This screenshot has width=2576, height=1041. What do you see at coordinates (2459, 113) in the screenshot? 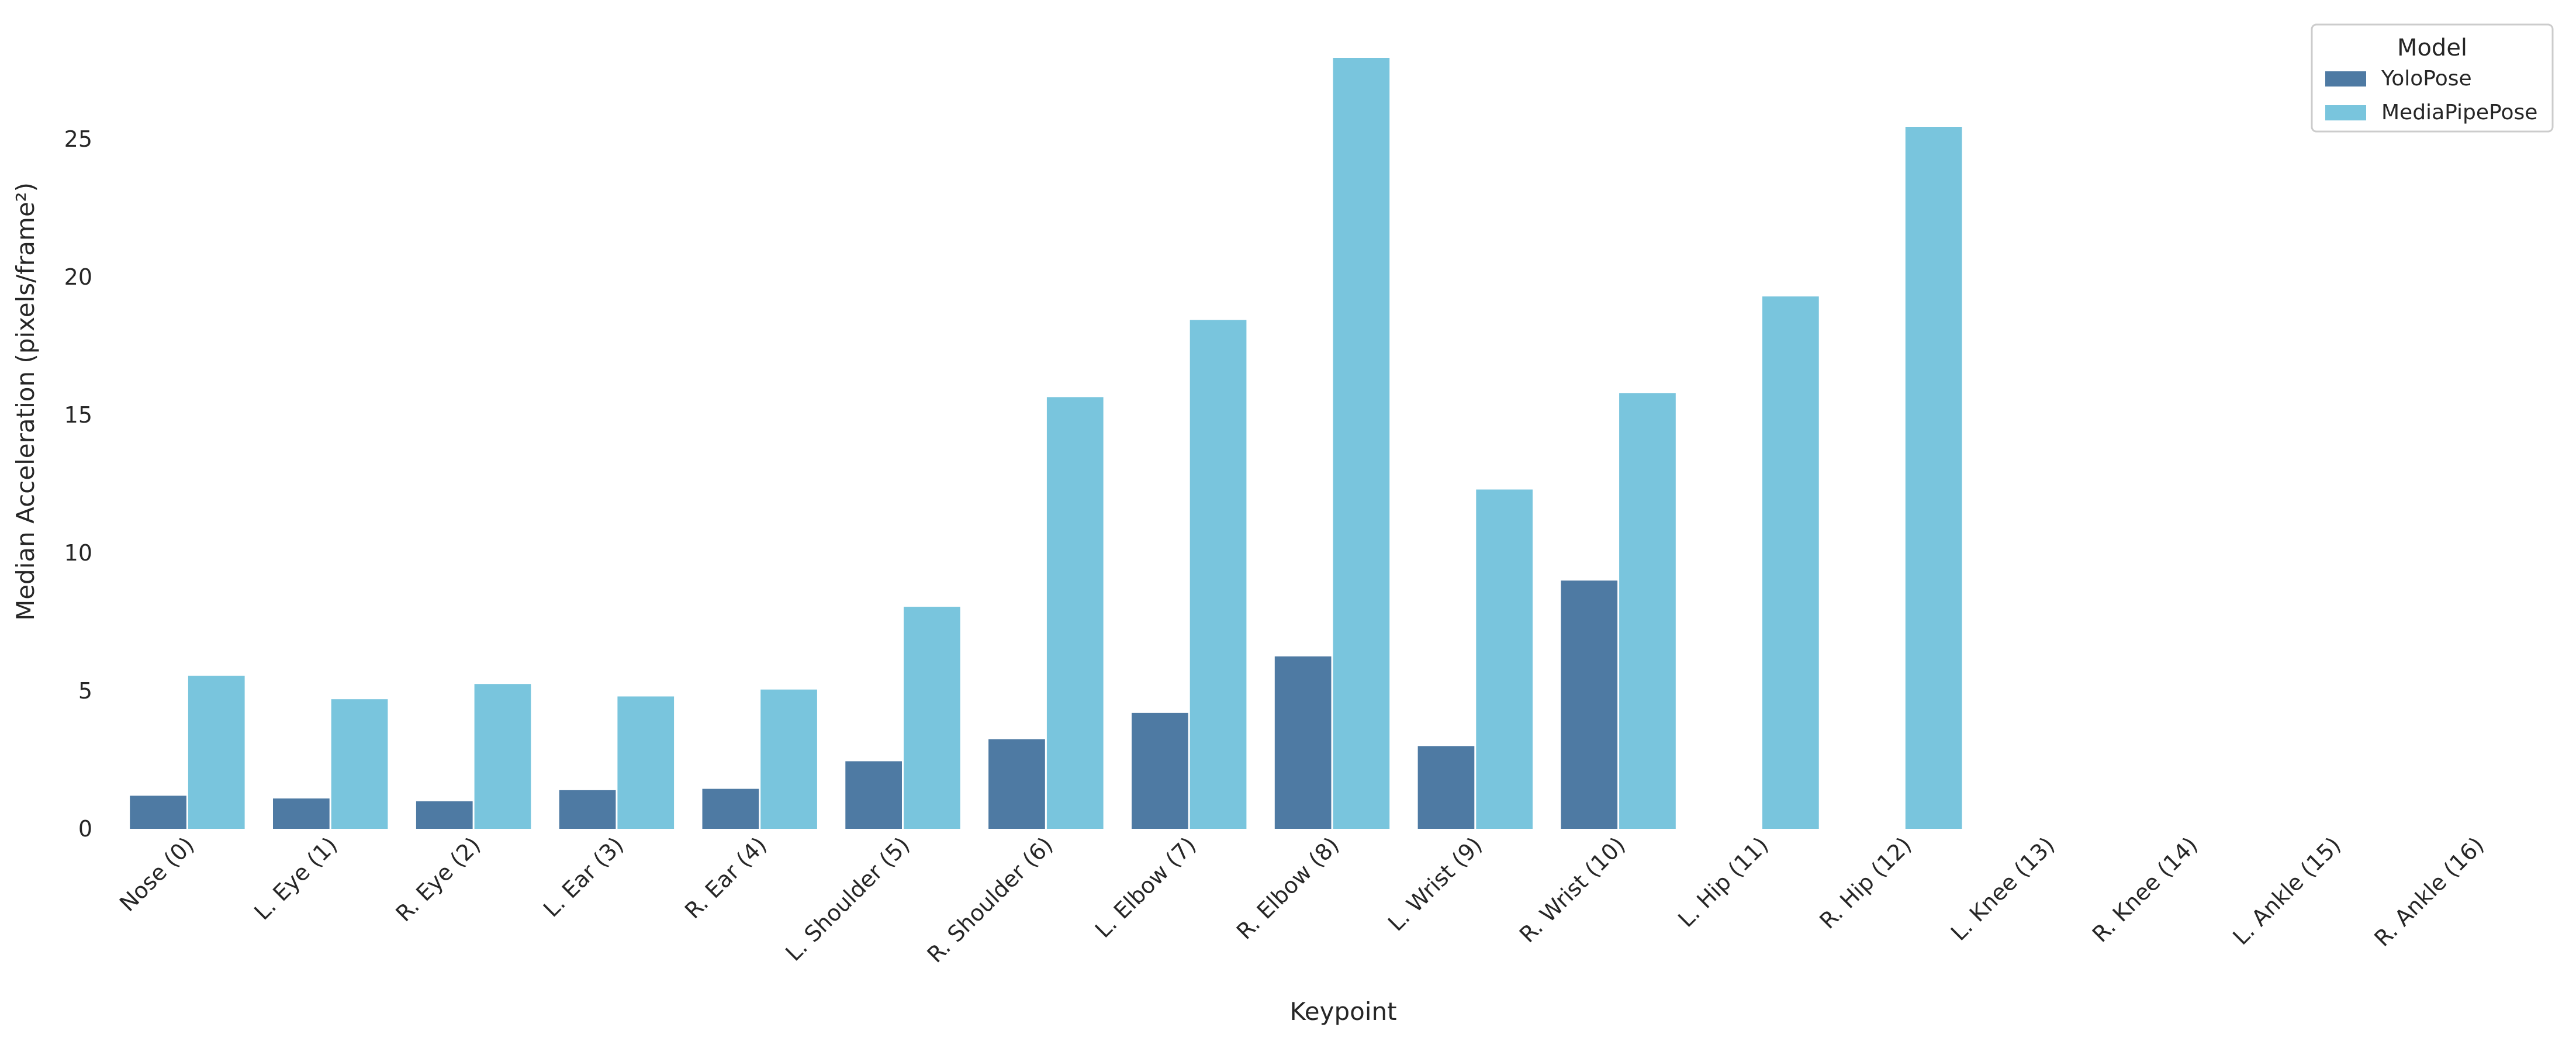
I see `legend-label-mediapipepose: MediaPipePose` at bounding box center [2459, 113].